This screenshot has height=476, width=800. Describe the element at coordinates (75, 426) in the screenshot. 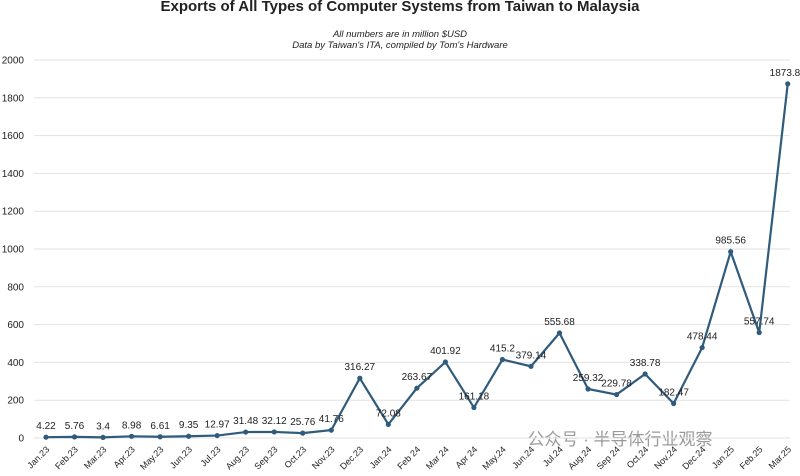

I see `data-label: 5.76` at that location.